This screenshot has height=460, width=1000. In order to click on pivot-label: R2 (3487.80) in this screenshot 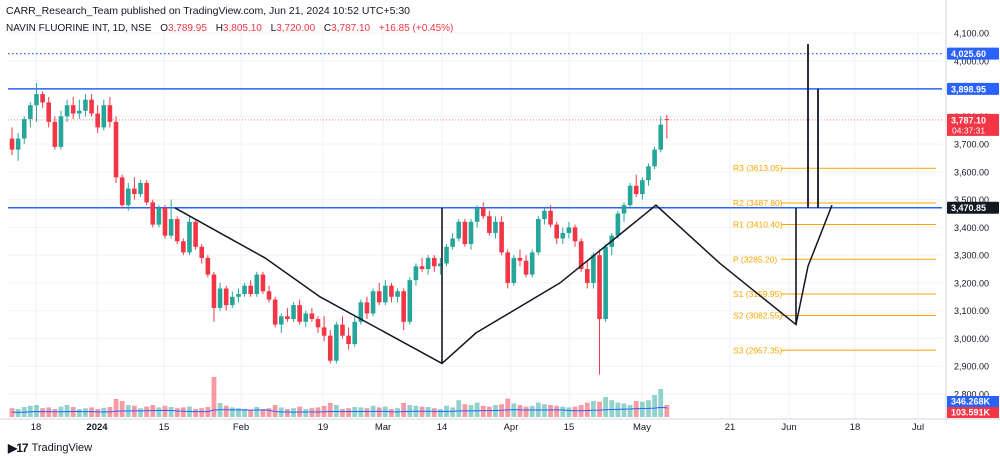, I will do `click(758, 203)`.